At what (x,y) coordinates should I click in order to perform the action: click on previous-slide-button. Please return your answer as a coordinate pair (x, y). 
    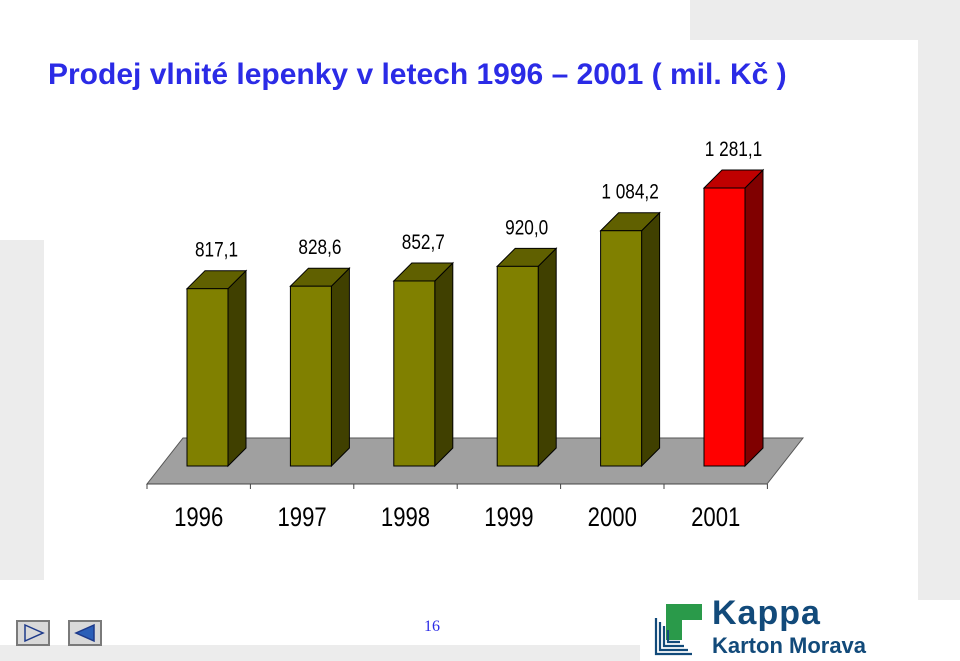
    Looking at the image, I should click on (85, 633).